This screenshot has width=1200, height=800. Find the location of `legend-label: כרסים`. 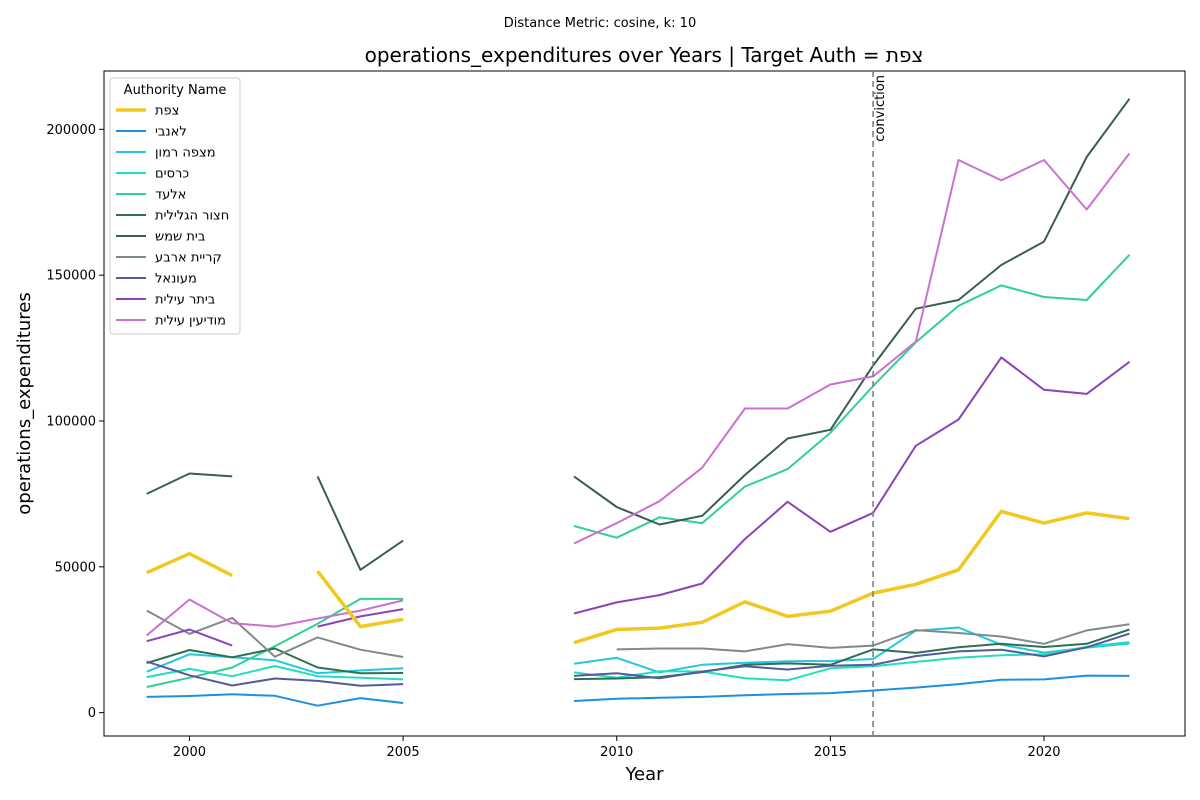

legend-label: כרסים is located at coordinates (172, 174).